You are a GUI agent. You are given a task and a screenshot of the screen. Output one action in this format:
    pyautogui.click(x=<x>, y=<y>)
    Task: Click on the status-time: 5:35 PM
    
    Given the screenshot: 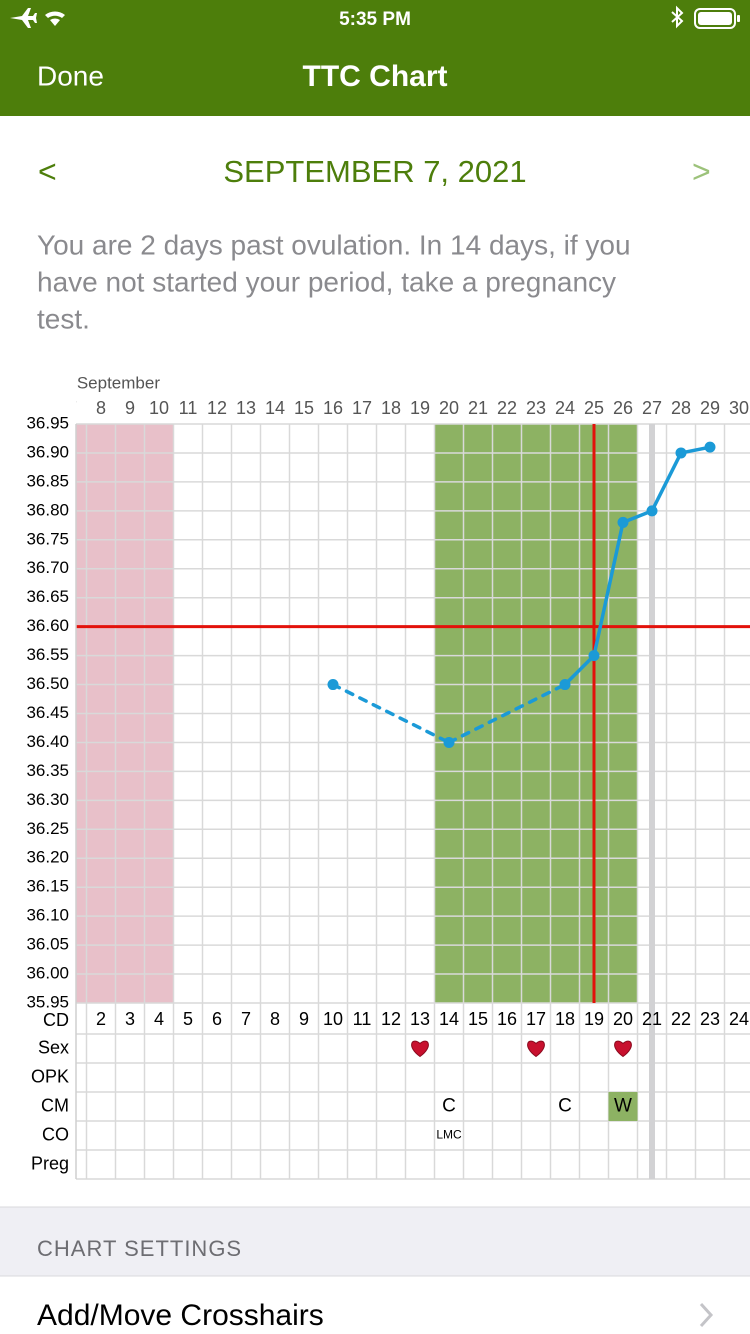 What is the action you would take?
    pyautogui.click(x=375, y=19)
    